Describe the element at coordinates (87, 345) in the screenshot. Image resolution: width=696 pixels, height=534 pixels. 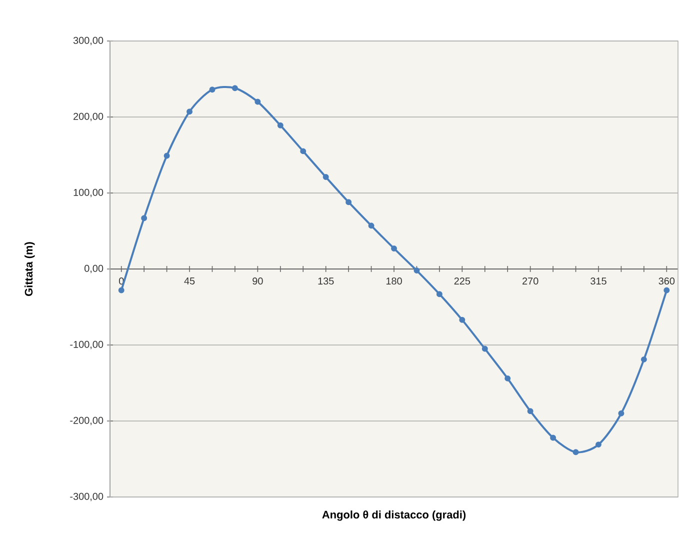
I see `y-tick-label: -100,00` at that location.